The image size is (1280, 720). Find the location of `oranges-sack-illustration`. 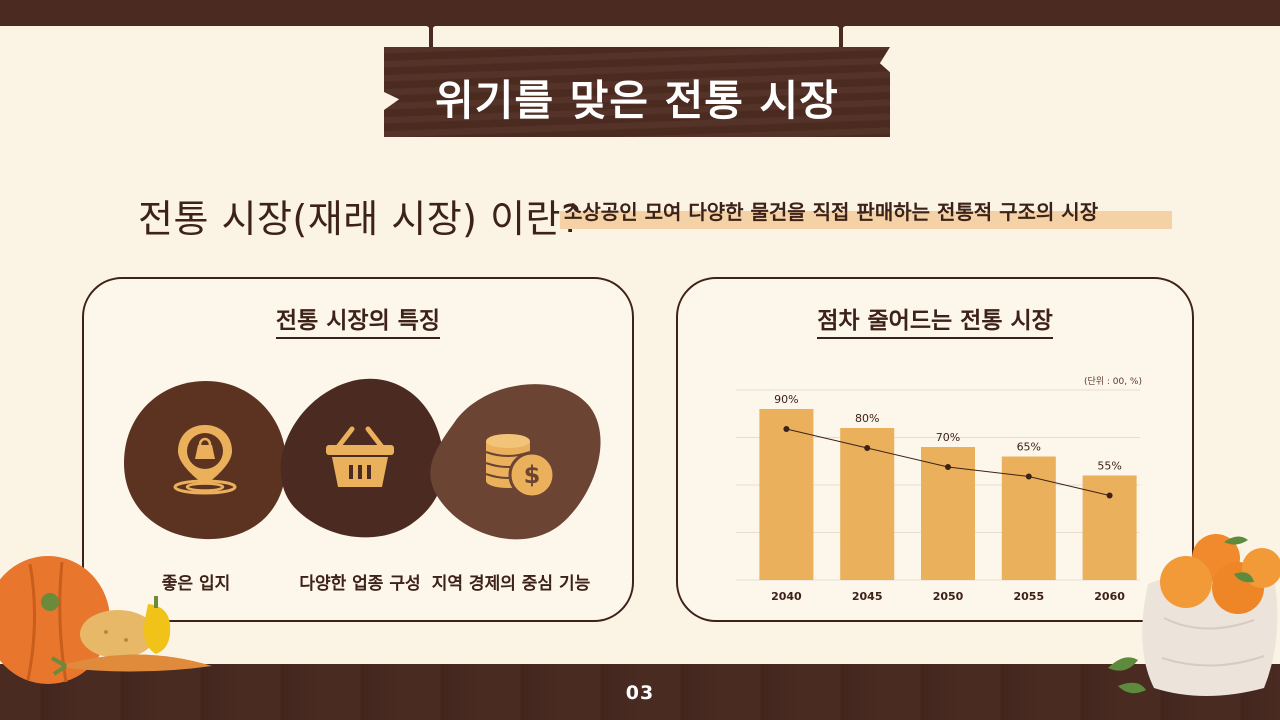

oranges-sack-illustration is located at coordinates (1194, 615).